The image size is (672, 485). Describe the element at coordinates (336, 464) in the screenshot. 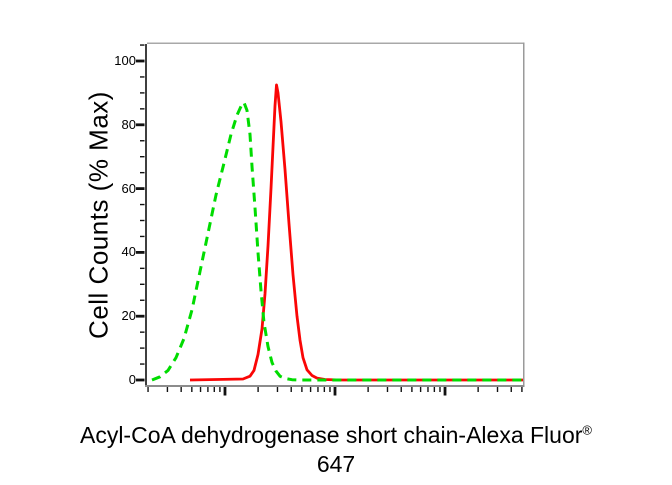

I see `x-axis-title-line2: 647` at that location.